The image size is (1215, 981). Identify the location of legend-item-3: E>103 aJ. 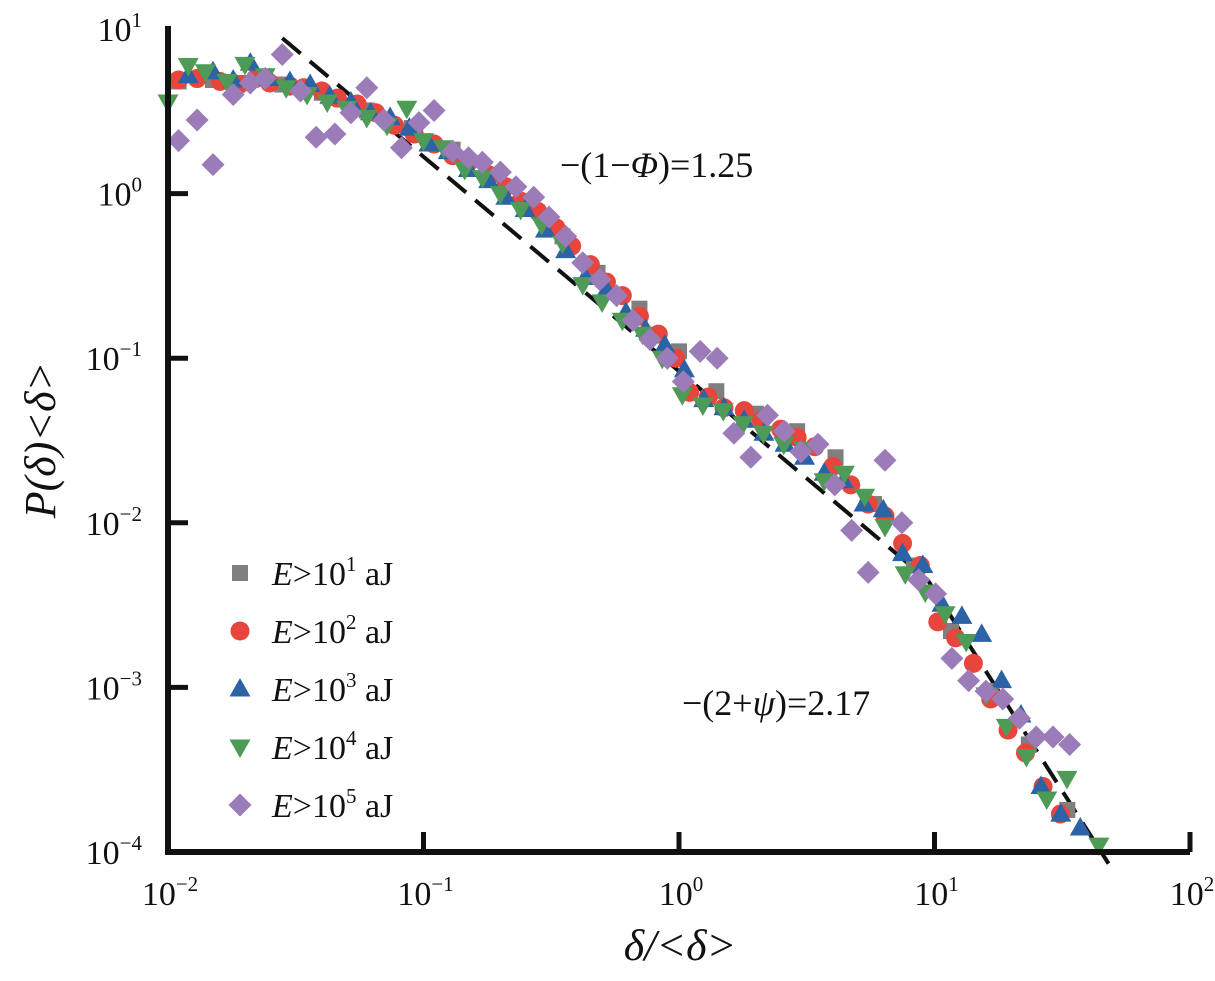
(311, 688).